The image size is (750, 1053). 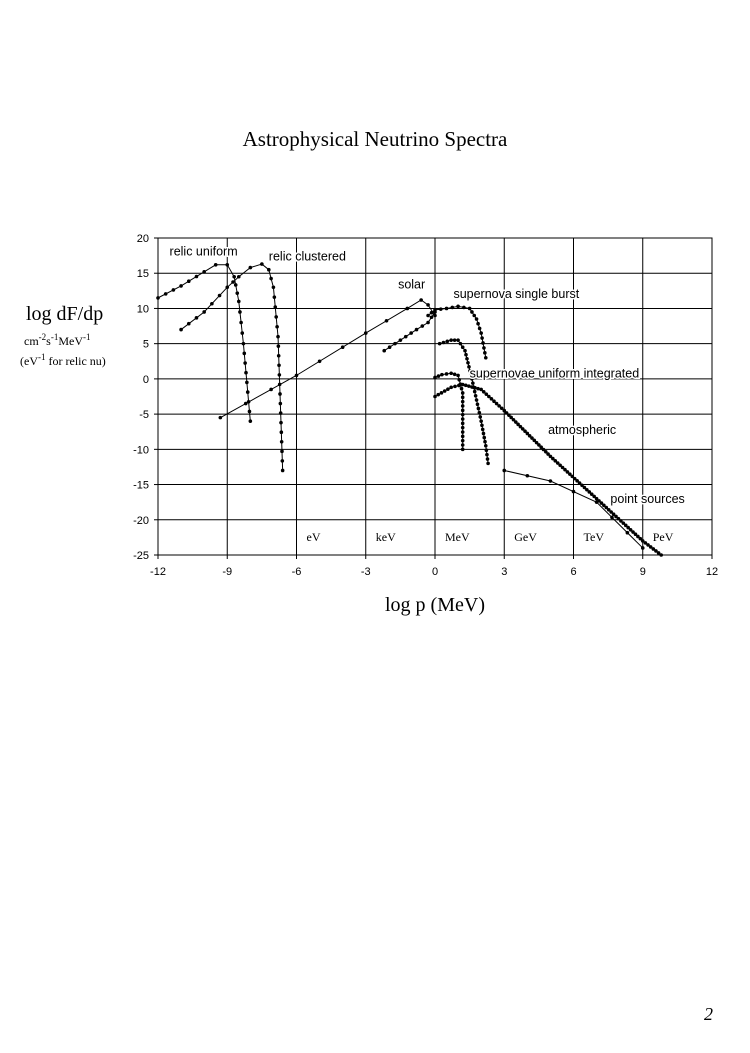 I want to click on x-tick-label: 0, so click(x=435, y=572).